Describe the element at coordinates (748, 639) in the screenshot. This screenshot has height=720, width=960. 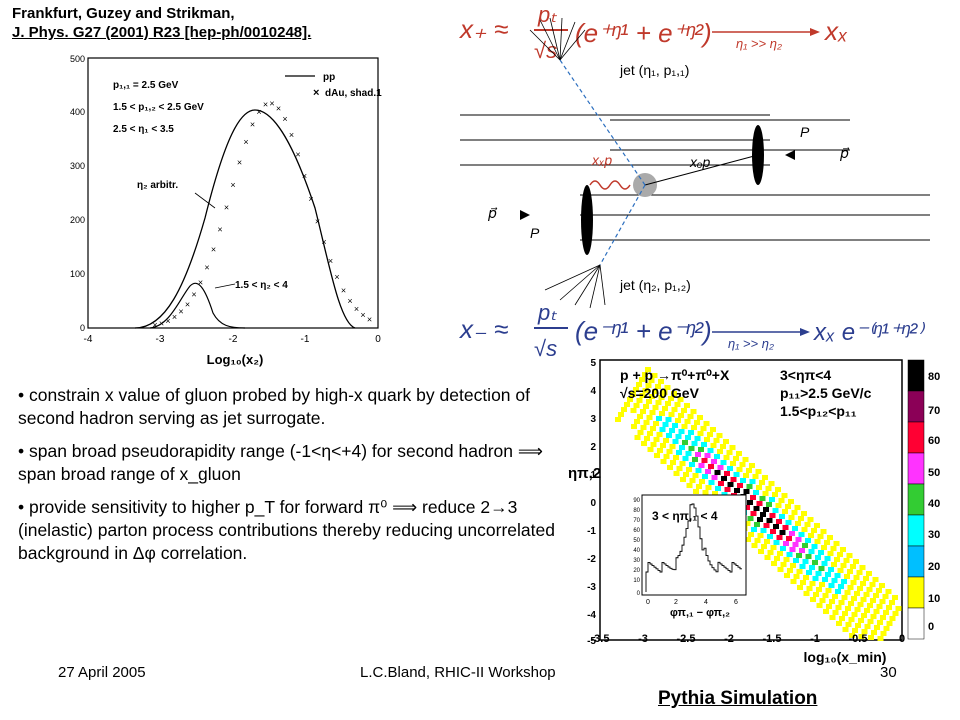
I see `right-plot-xticks: -3.5 -3 -2.5 -2 -1.5 -1 -0.5 0` at that location.